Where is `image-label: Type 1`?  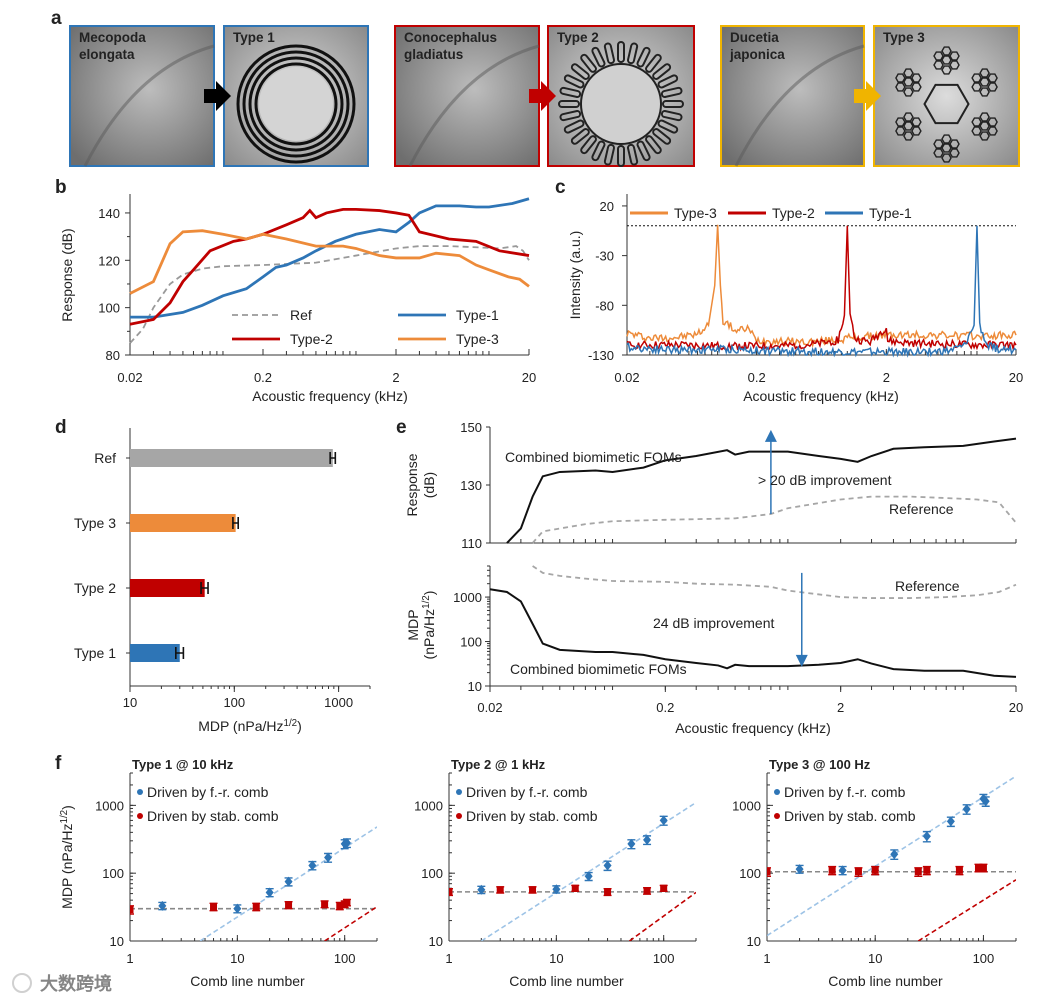
image-label: Type 1 is located at coordinates (254, 37).